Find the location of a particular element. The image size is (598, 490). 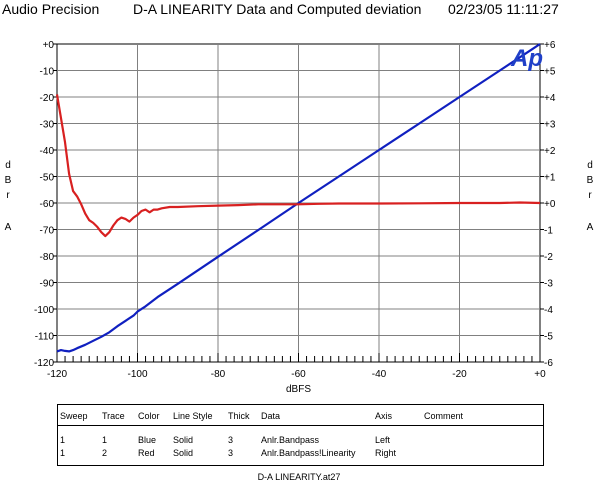

y-right-axis-title: d is located at coordinates (590, 165).